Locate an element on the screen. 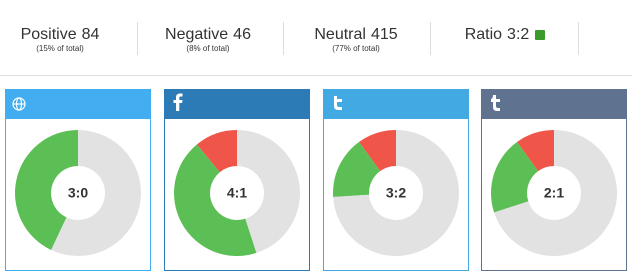 This screenshot has height=276, width=632. stat: Positive 84 is located at coordinates (60, 34).